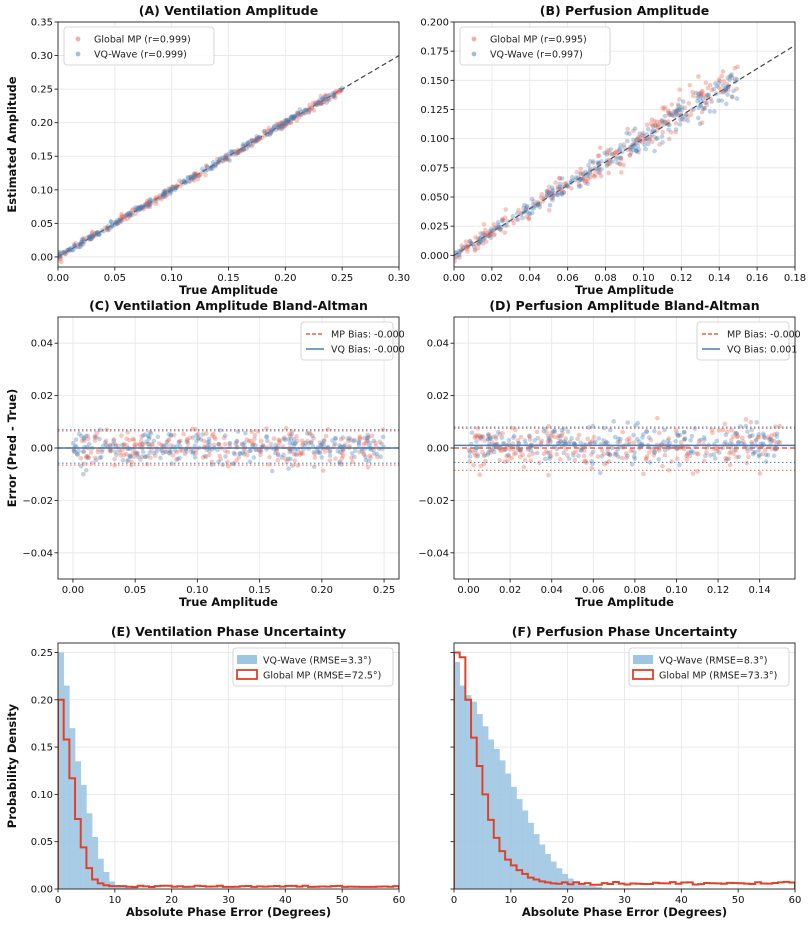 Image resolution: width=811 pixels, height=927 pixels. Describe the element at coordinates (552, 590) in the screenshot. I see `x-tick-label: 0.04` at that location.